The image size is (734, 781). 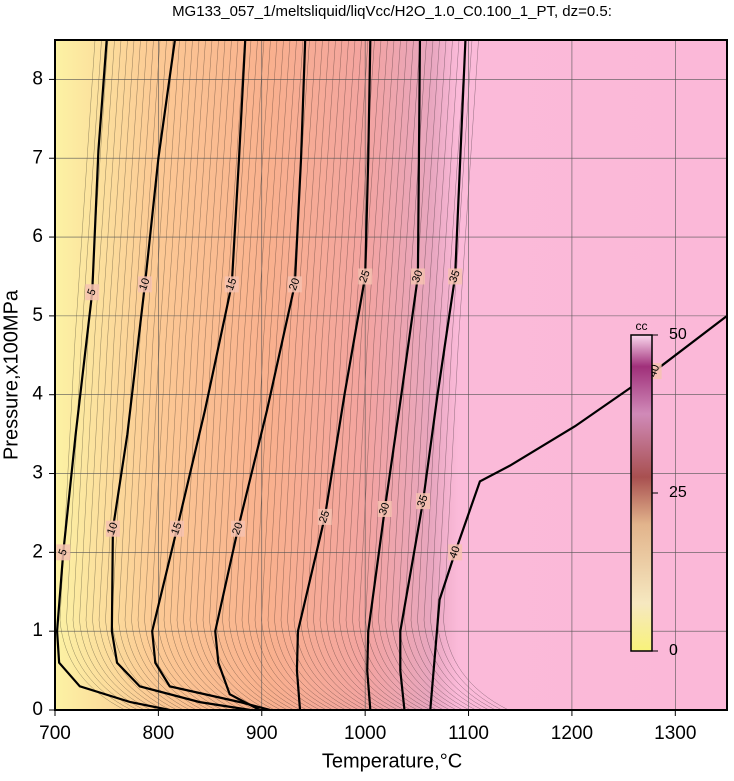 What do you see at coordinates (37, 157) in the screenshot?
I see `y-tick-label: 7` at bounding box center [37, 157].